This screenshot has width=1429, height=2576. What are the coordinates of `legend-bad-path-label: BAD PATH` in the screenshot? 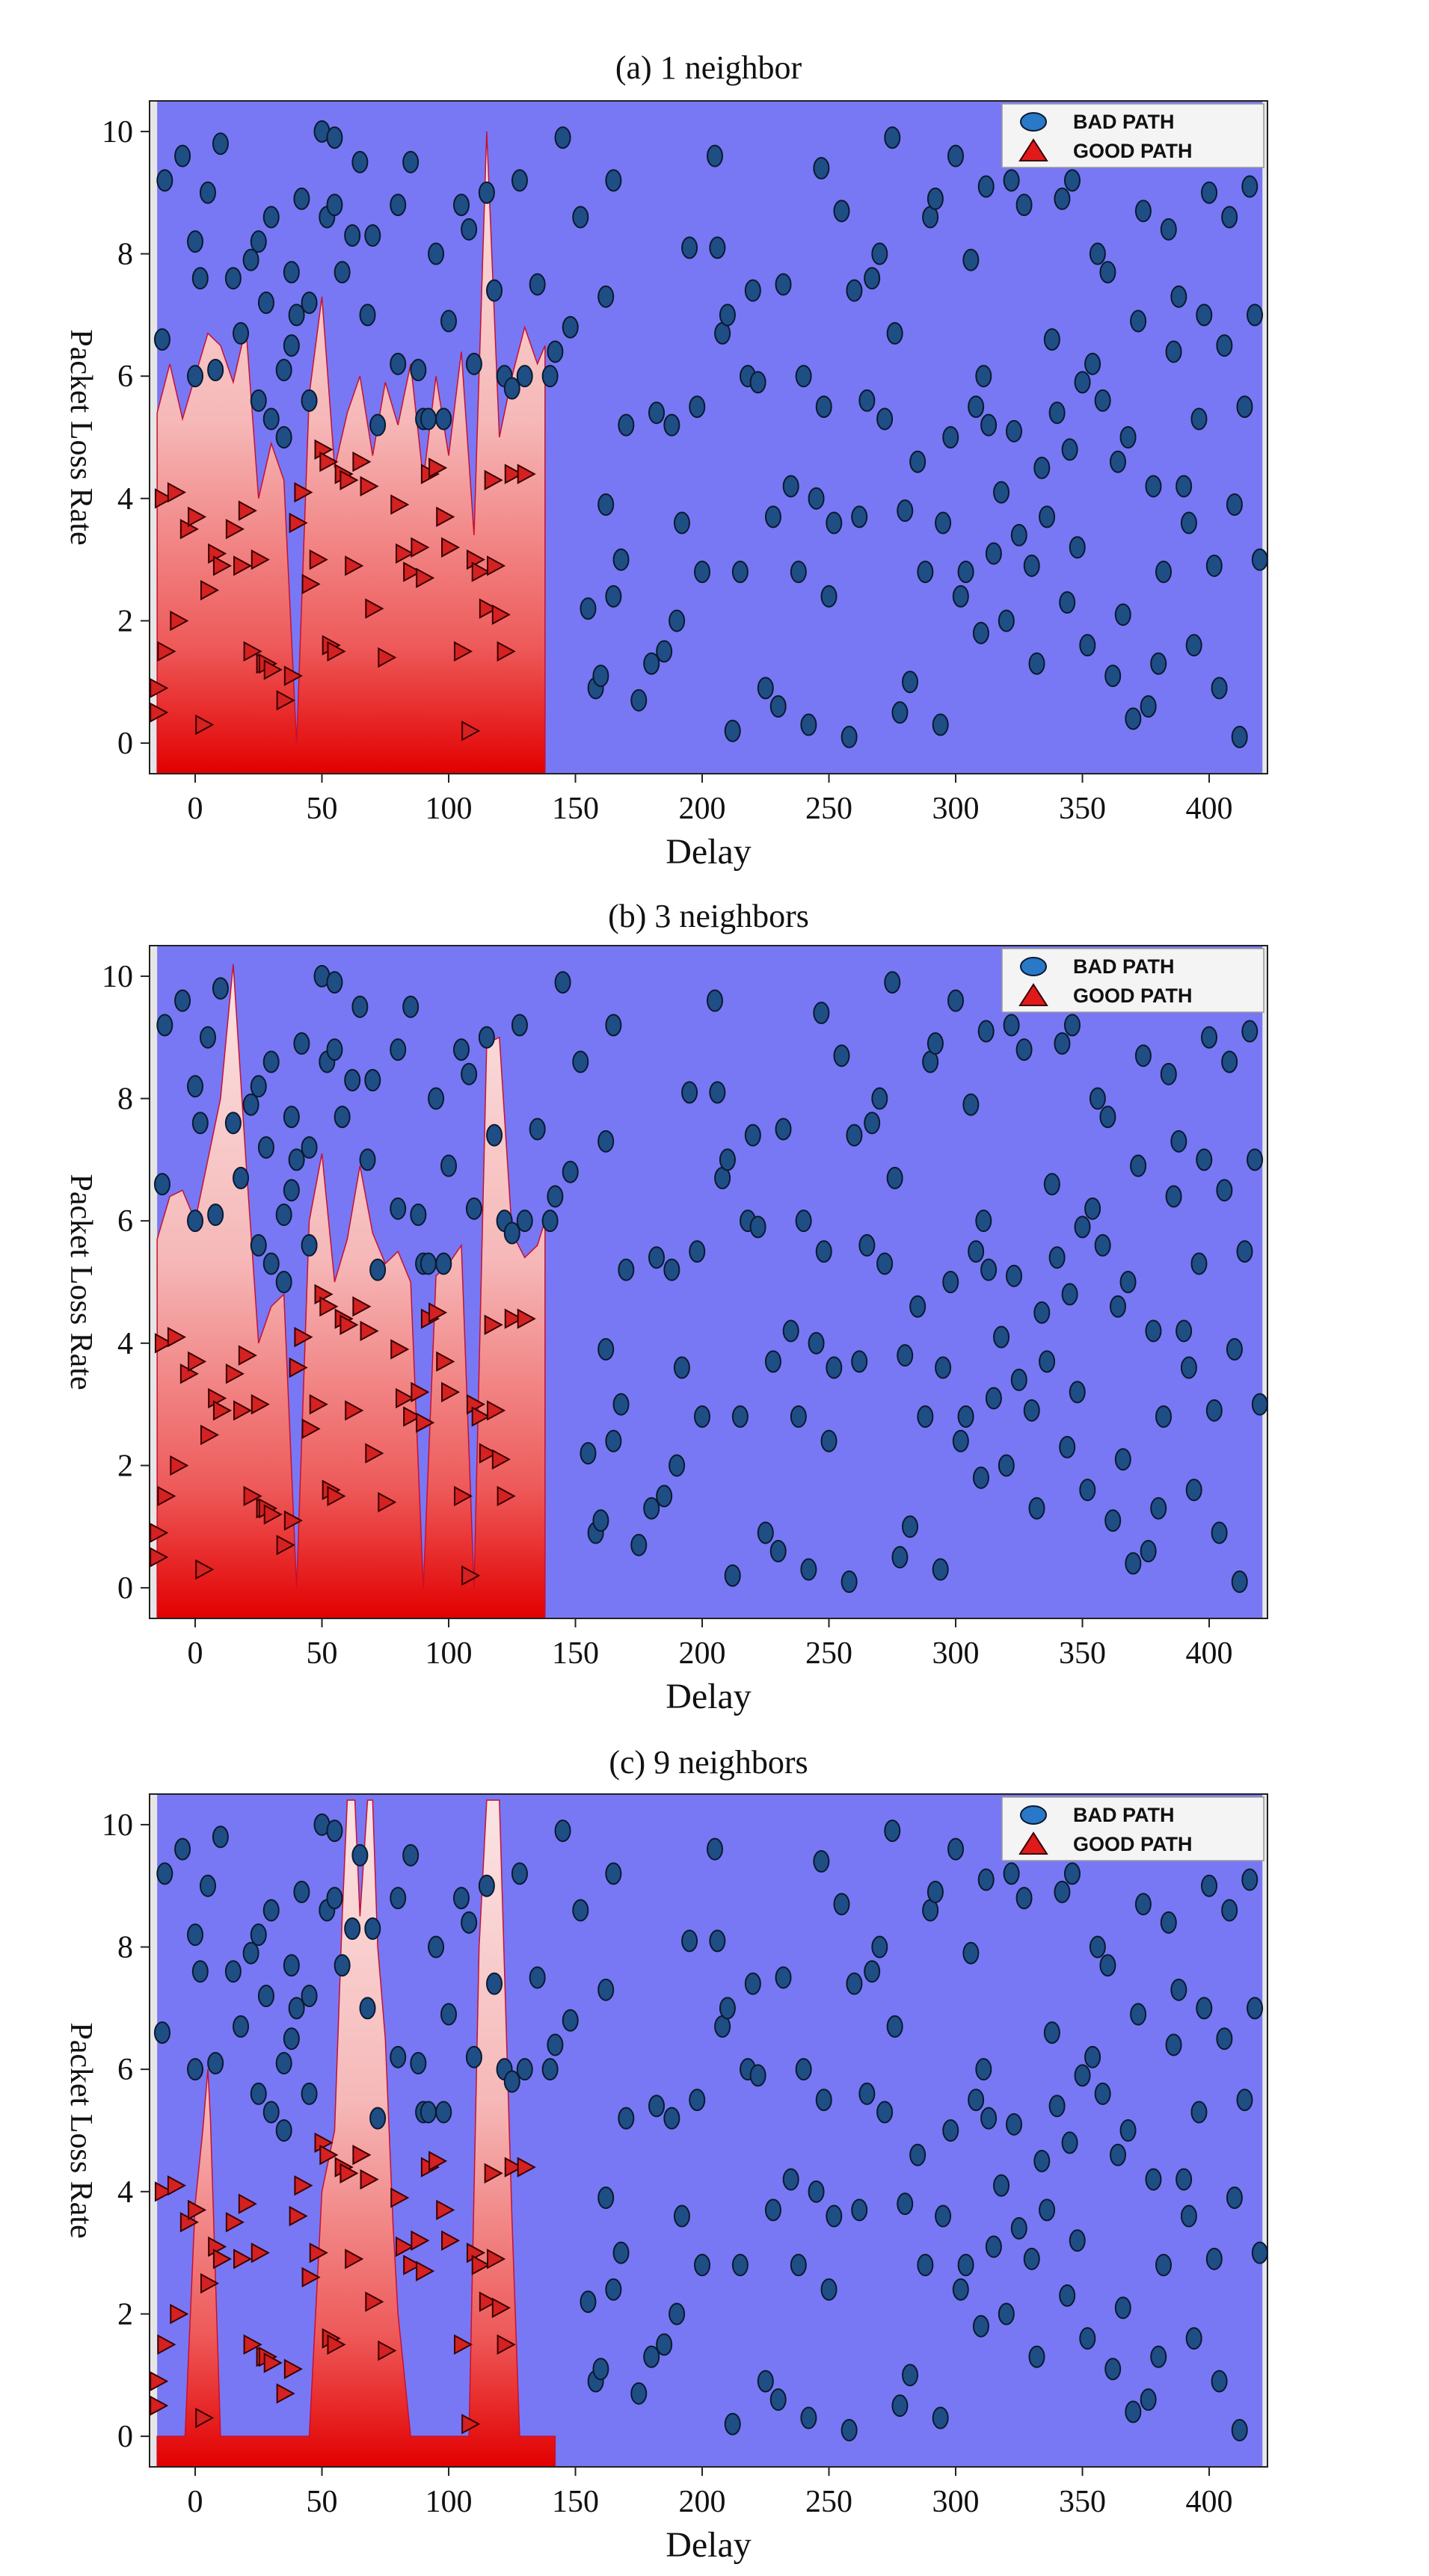 It's located at (1124, 122).